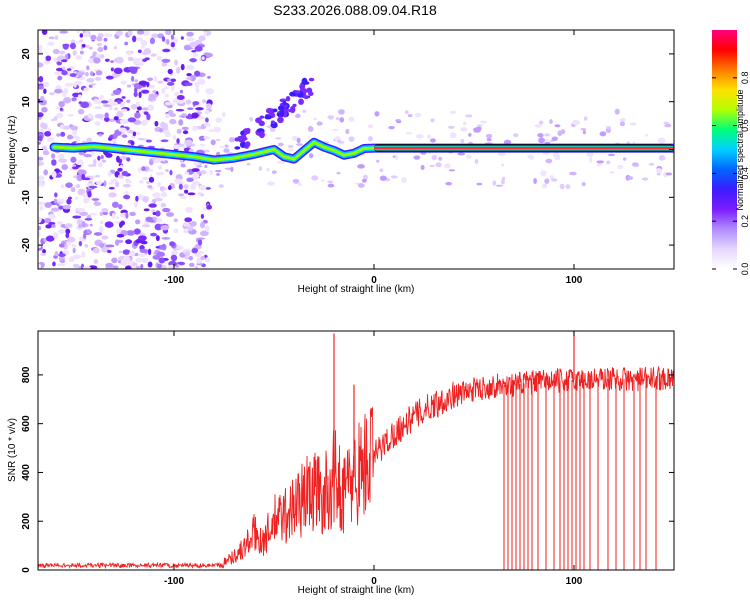 The width and height of the screenshot is (750, 600). What do you see at coordinates (745, 78) in the screenshot?
I see `colorbar-tick-label: 0.8` at bounding box center [745, 78].